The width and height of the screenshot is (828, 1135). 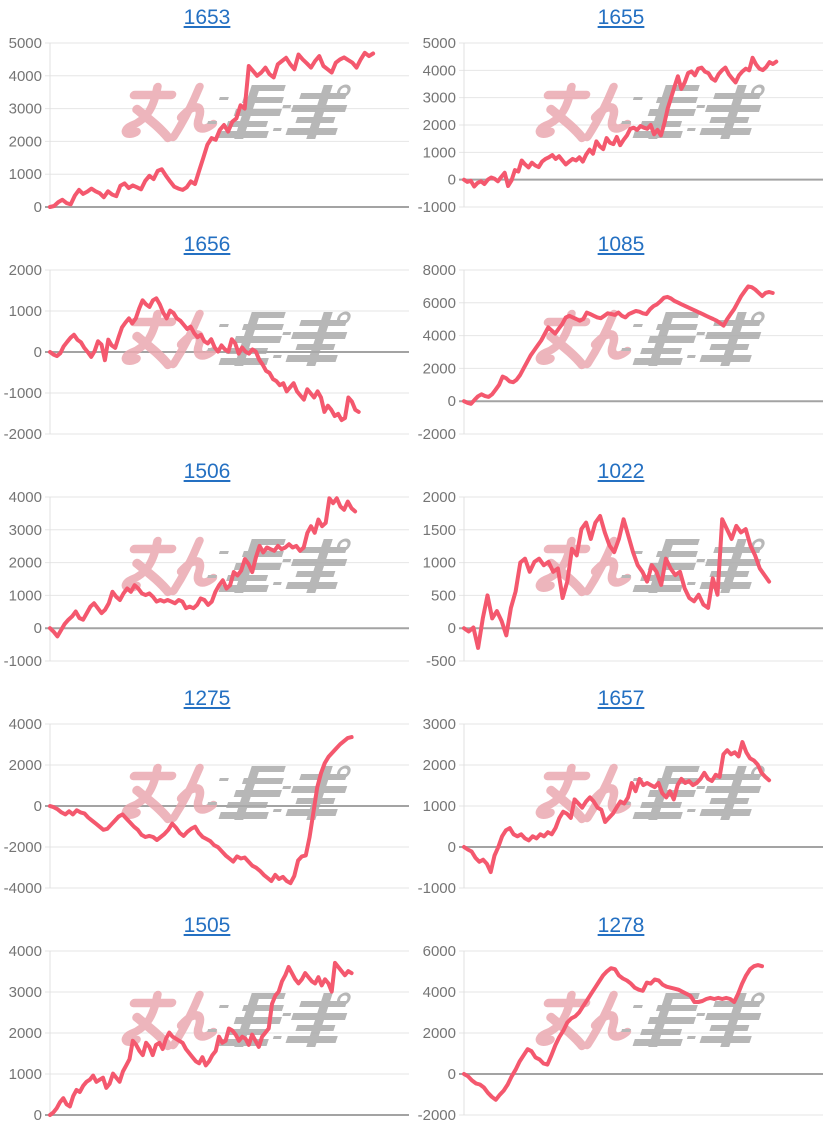 I want to click on chart-cell: 1653 0 1000 2000 3000 4000 5000, so click(x=207, y=113).